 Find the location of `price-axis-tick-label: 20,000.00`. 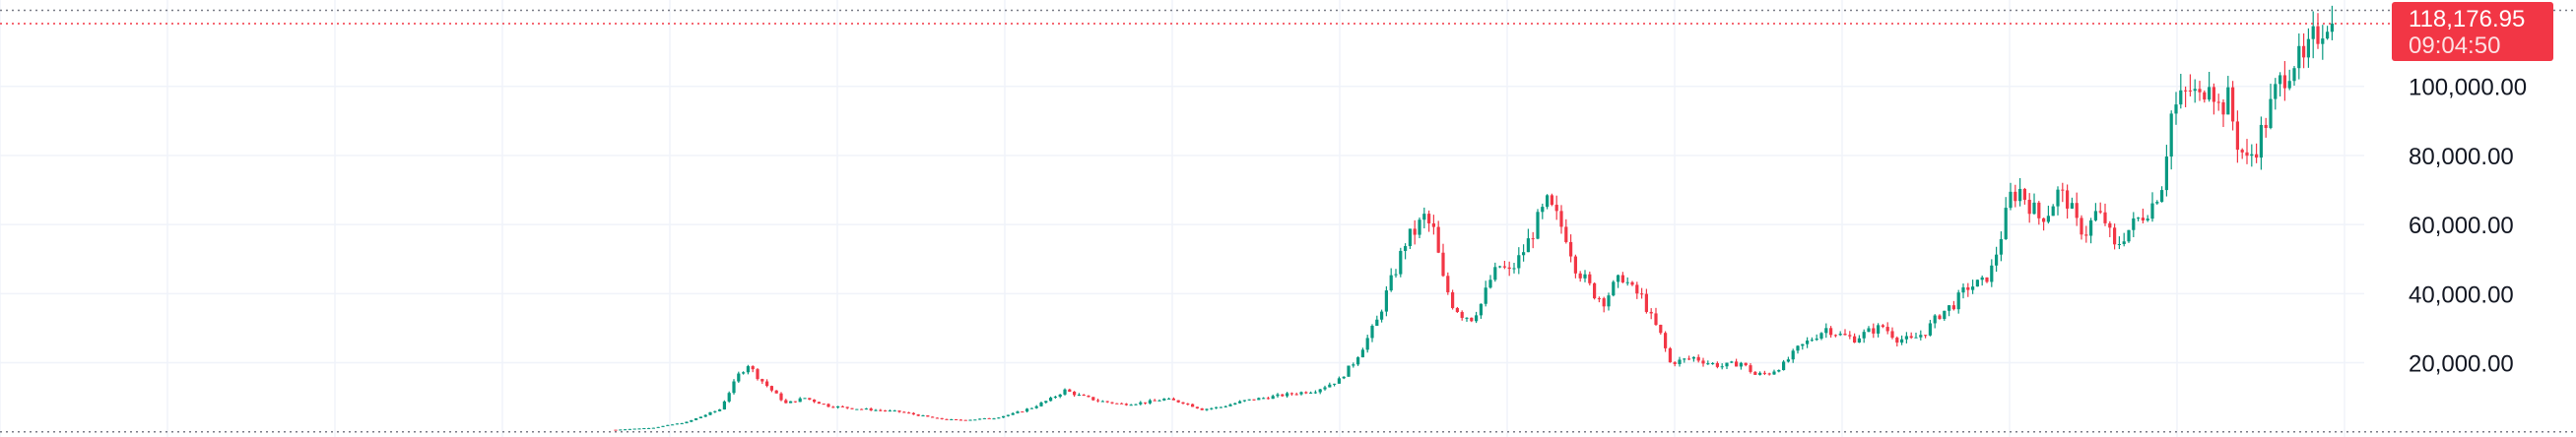

price-axis-tick-label: 20,000.00 is located at coordinates (2462, 364).